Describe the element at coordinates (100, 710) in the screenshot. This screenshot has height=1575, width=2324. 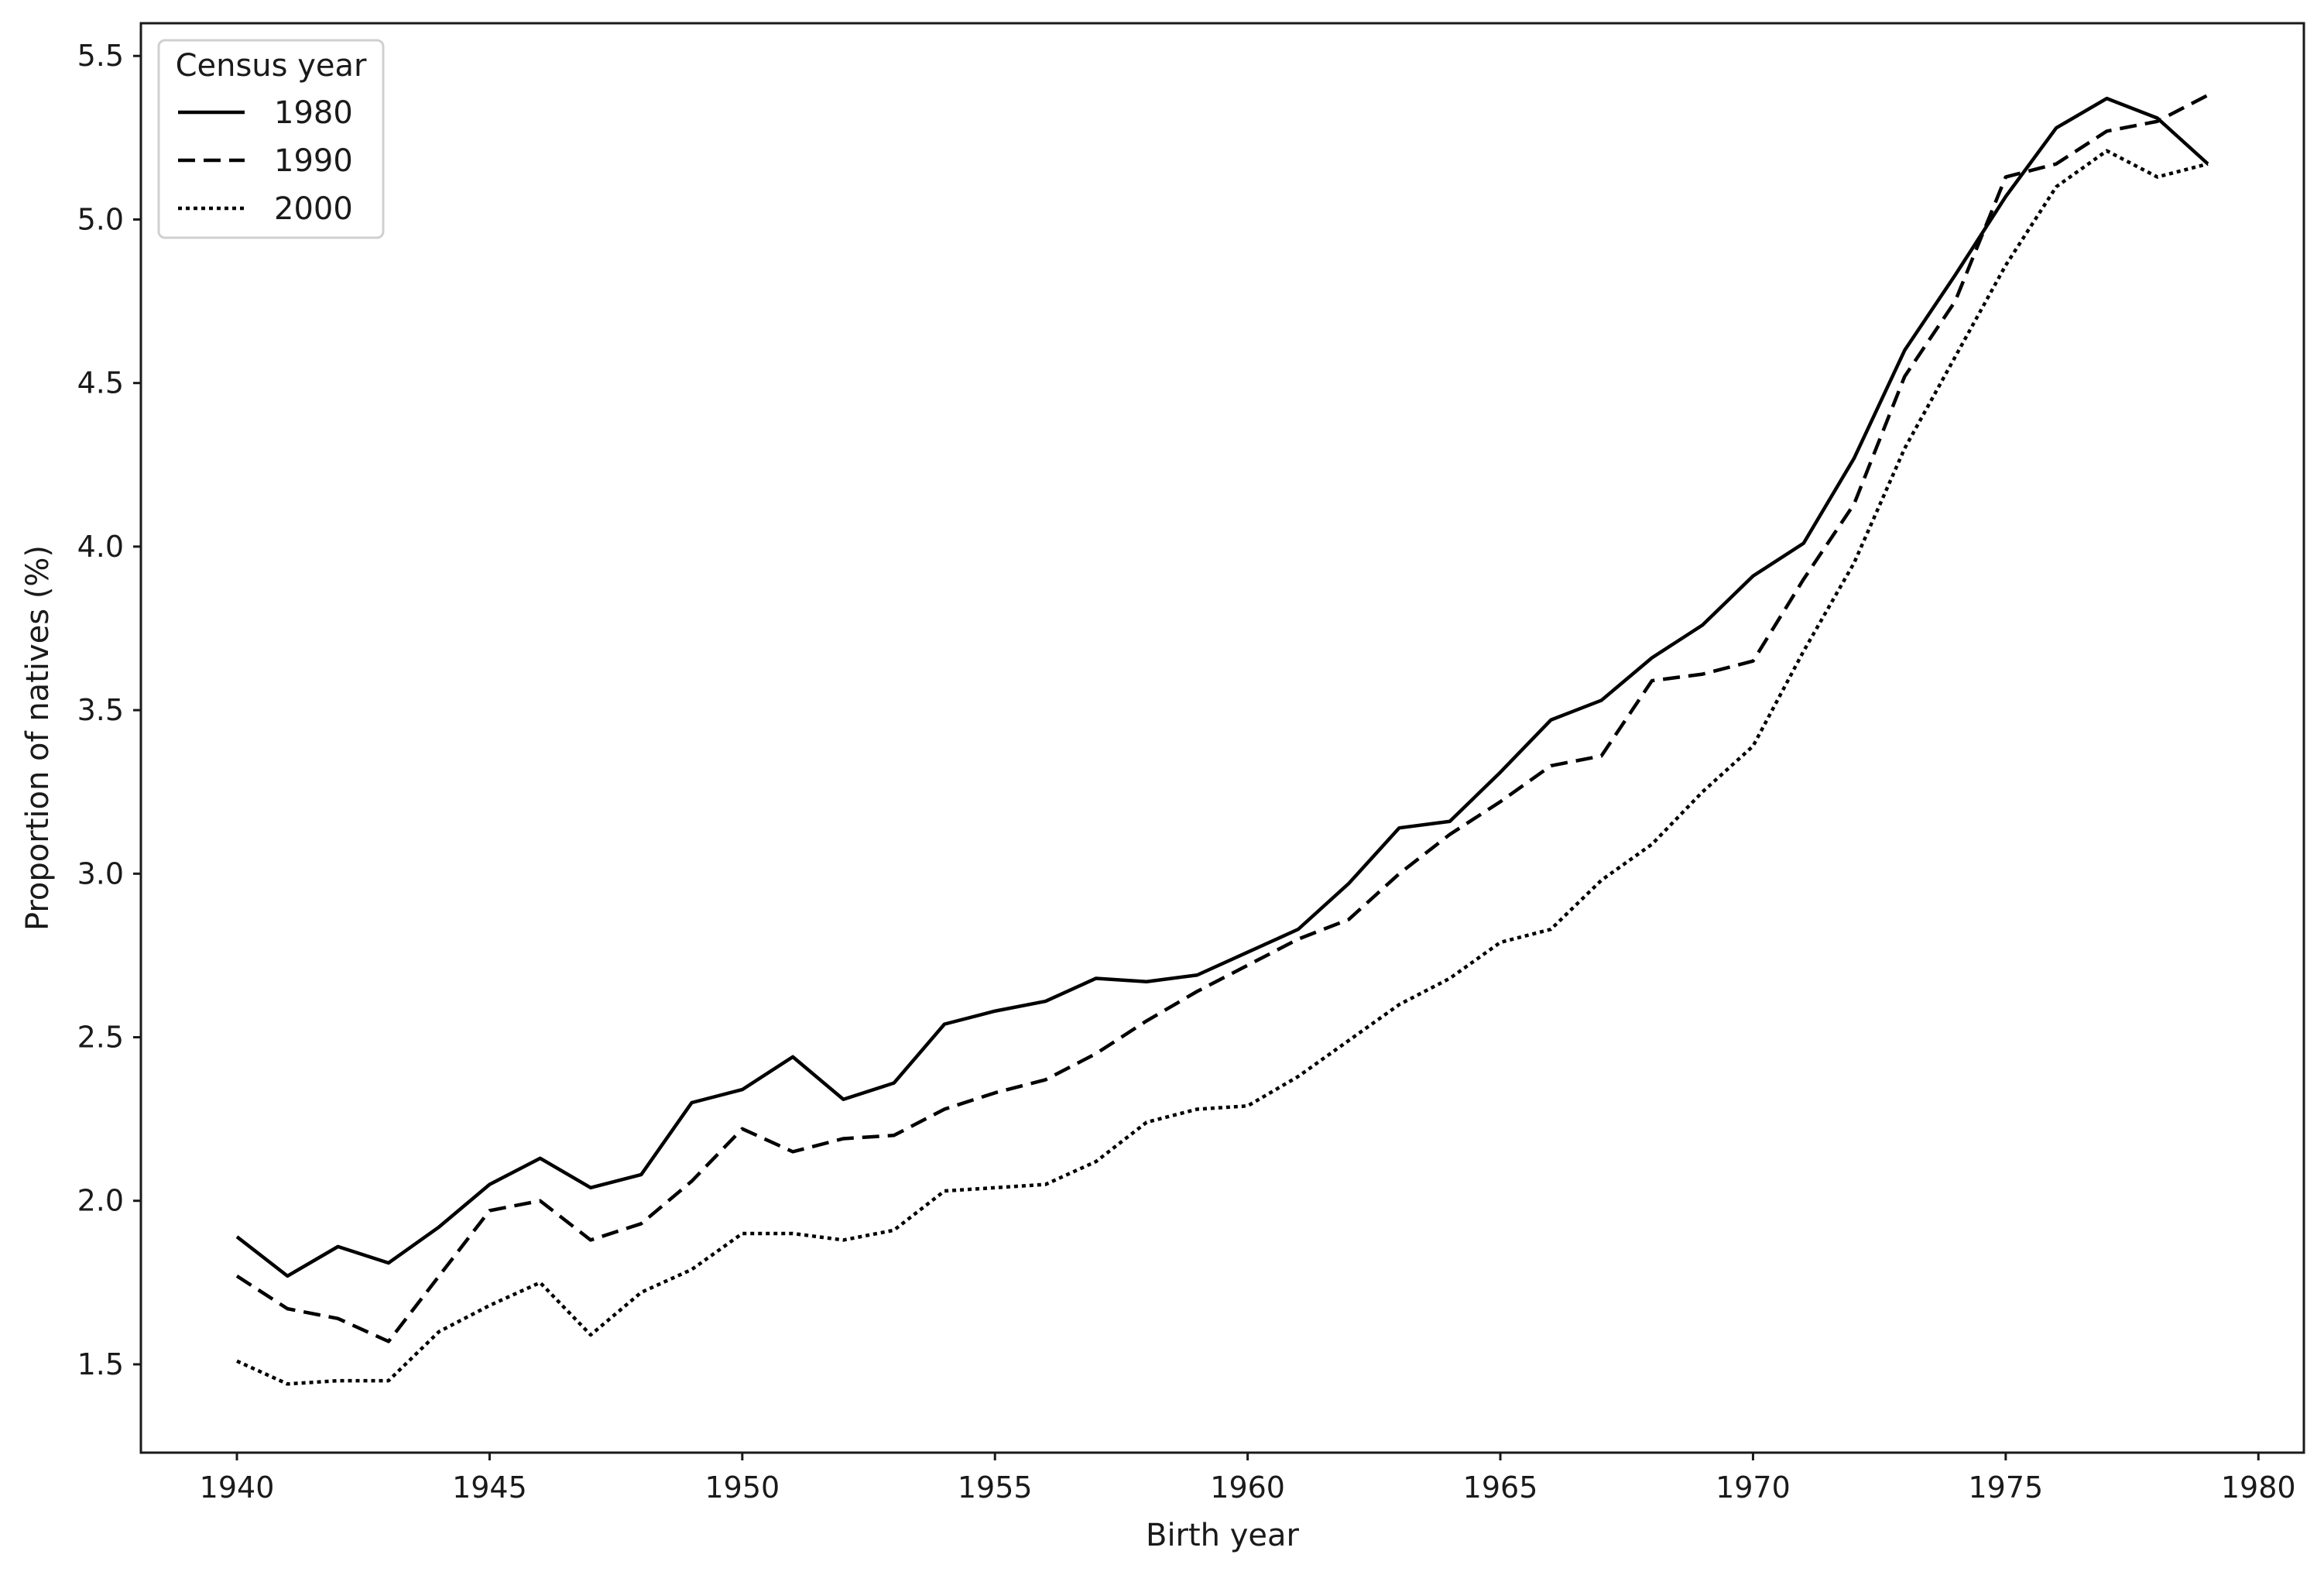
I see `y-tick-label: 3.5` at that location.